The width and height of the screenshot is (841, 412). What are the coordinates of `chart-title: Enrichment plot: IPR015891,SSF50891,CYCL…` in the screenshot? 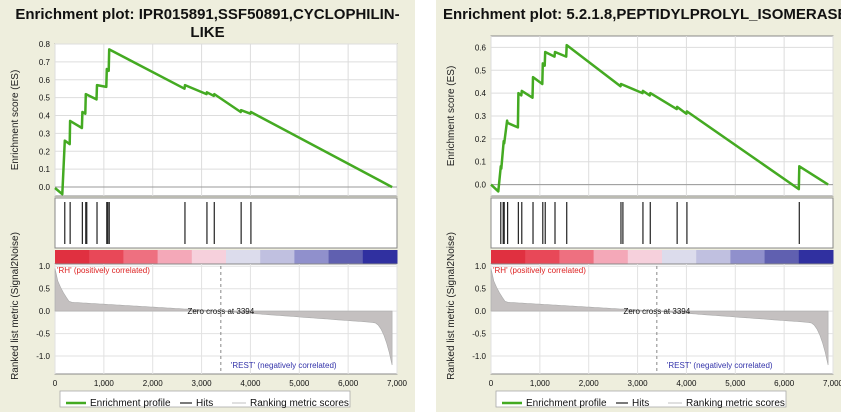 It's located at (207, 23).